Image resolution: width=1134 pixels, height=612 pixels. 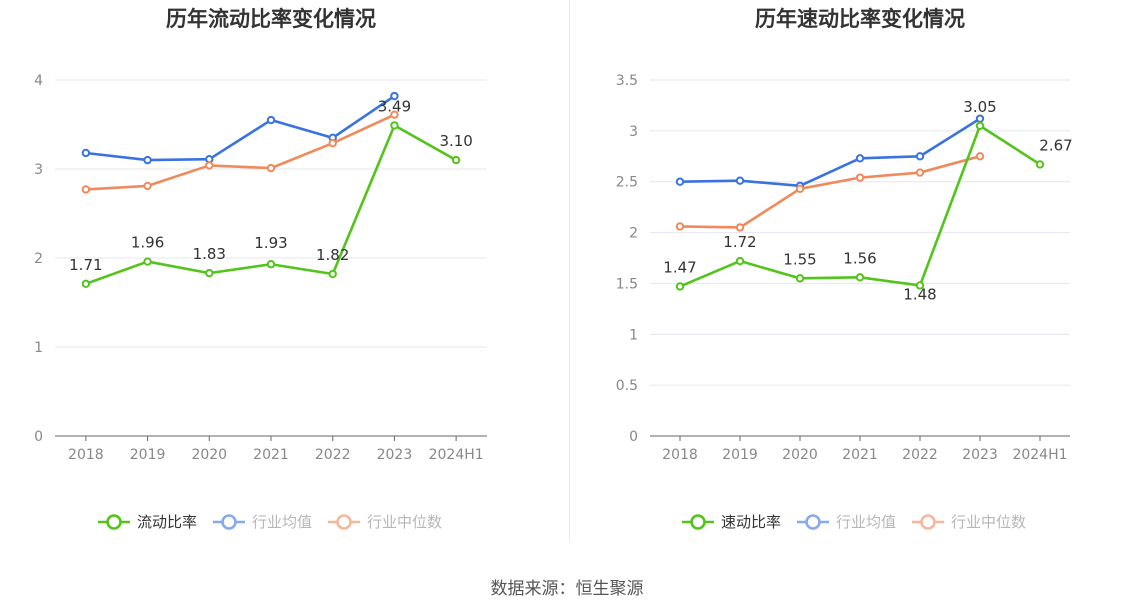 I want to click on legend-item: 行业中位数, so click(x=385, y=522).